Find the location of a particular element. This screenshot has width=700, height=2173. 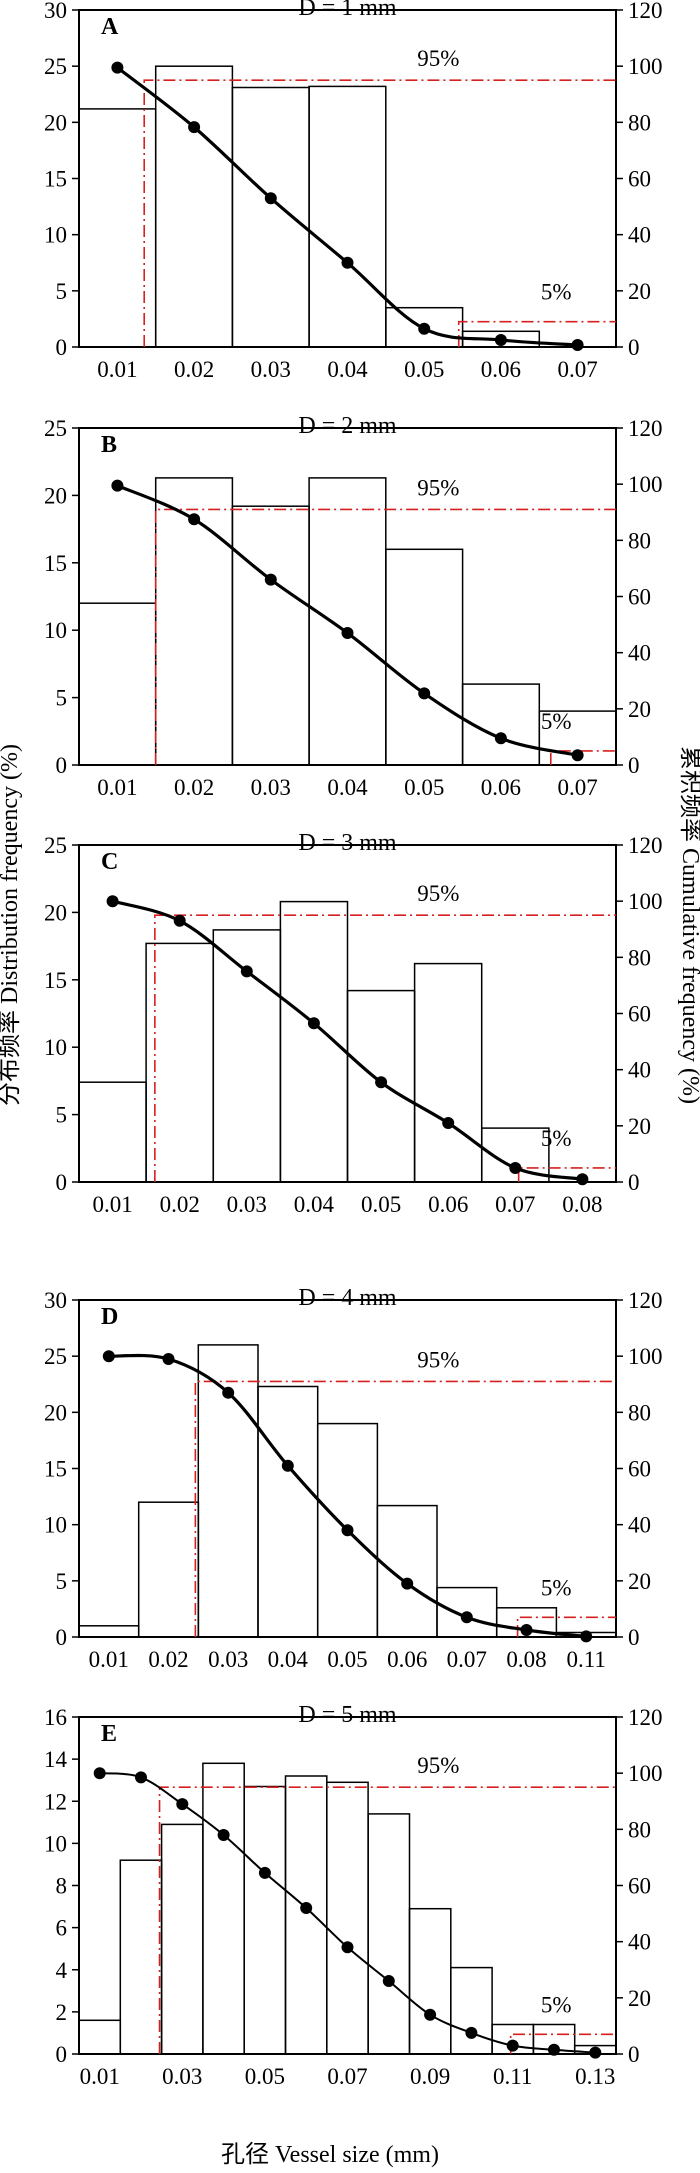

left-tick-label: 15 is located at coordinates (55, 563).